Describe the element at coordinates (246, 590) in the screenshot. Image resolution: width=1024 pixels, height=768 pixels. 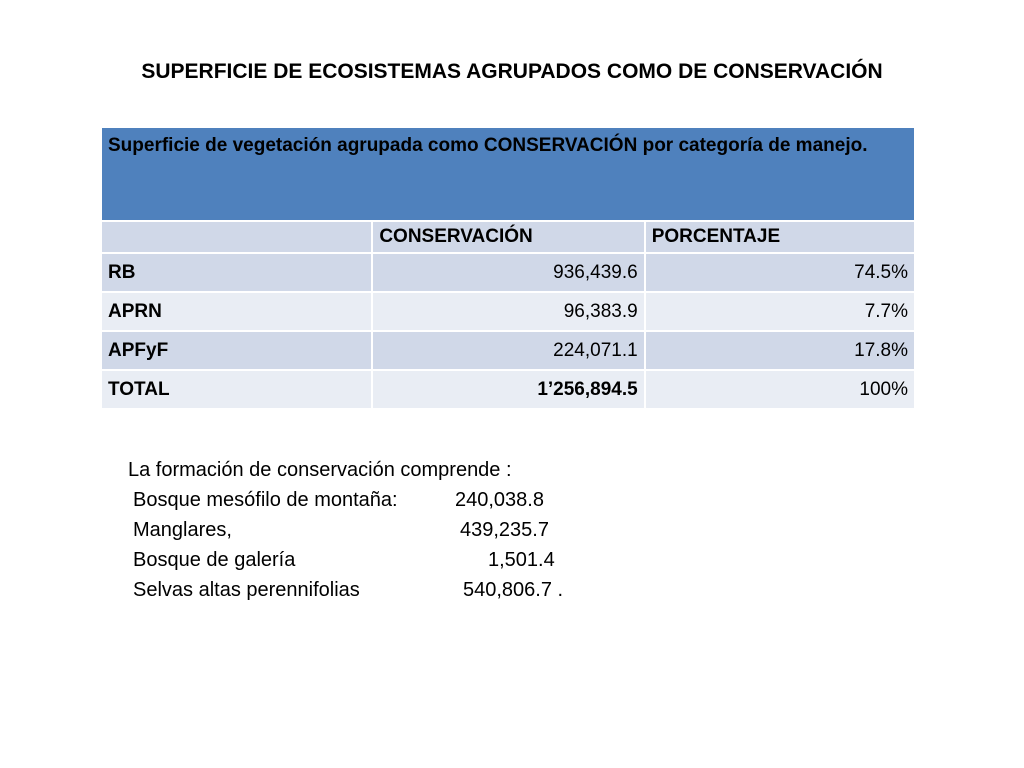
I see `note-label-selvas-altas: Selvas altas perennifolias` at that location.